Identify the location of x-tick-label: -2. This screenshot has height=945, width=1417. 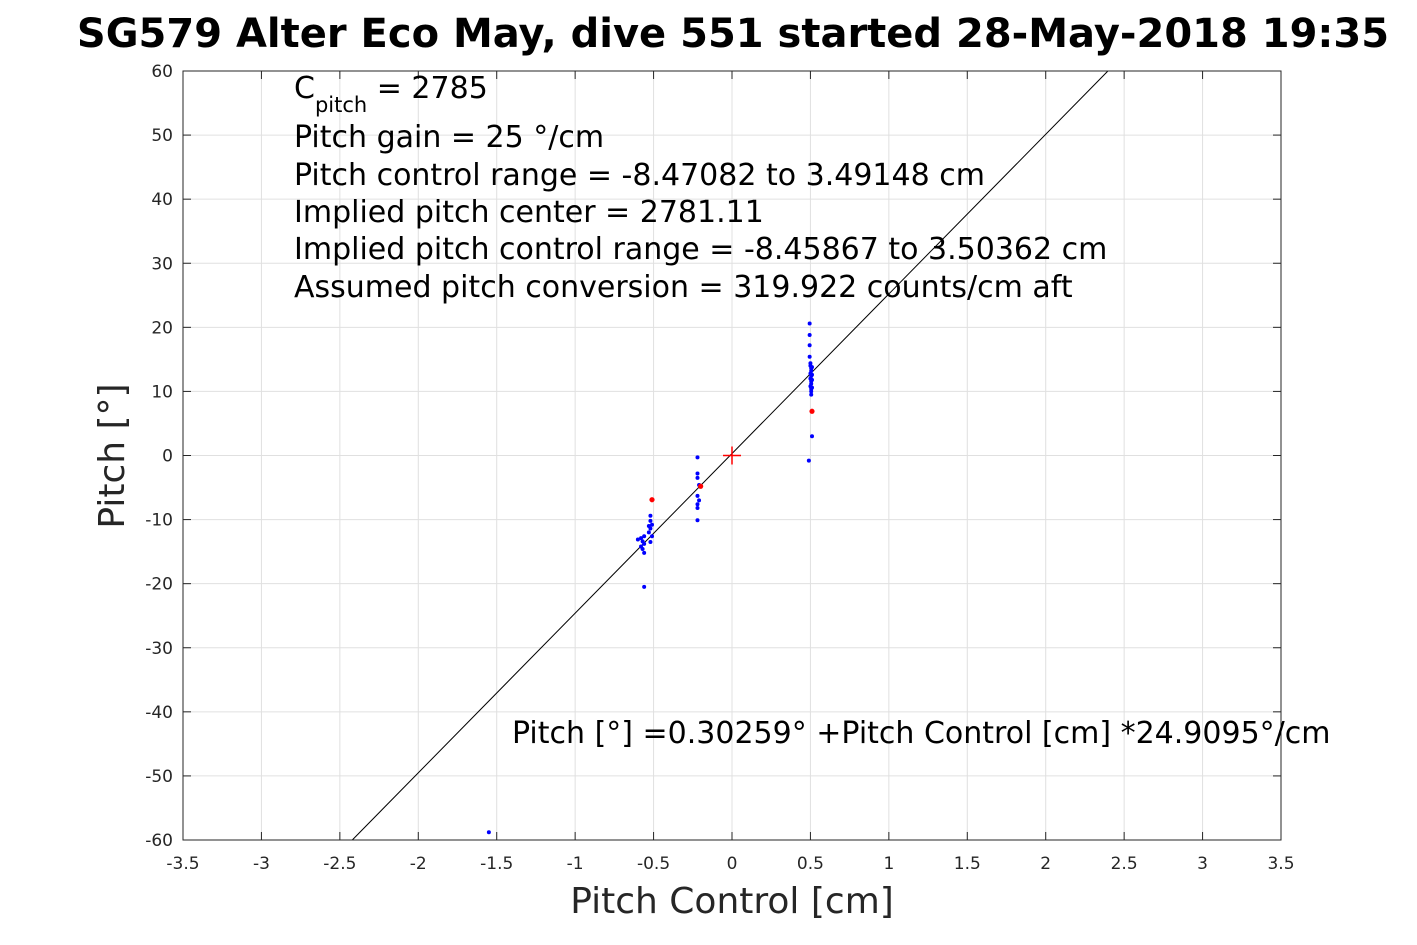
(418, 864).